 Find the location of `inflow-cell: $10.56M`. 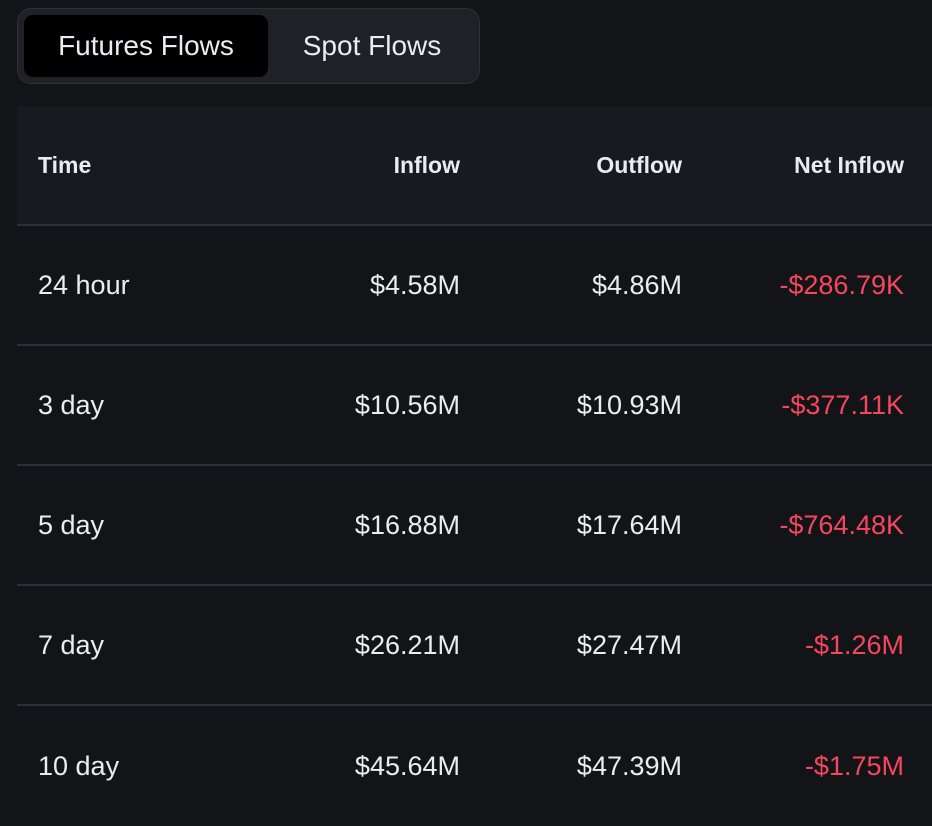

inflow-cell: $10.56M is located at coordinates (407, 404).